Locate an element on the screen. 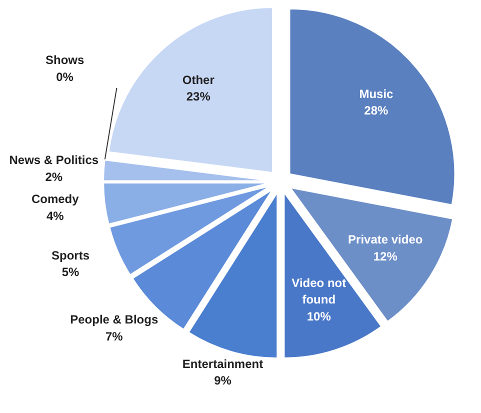 This screenshot has width=481, height=413. slice-label: Entertainment is located at coordinates (223, 363).